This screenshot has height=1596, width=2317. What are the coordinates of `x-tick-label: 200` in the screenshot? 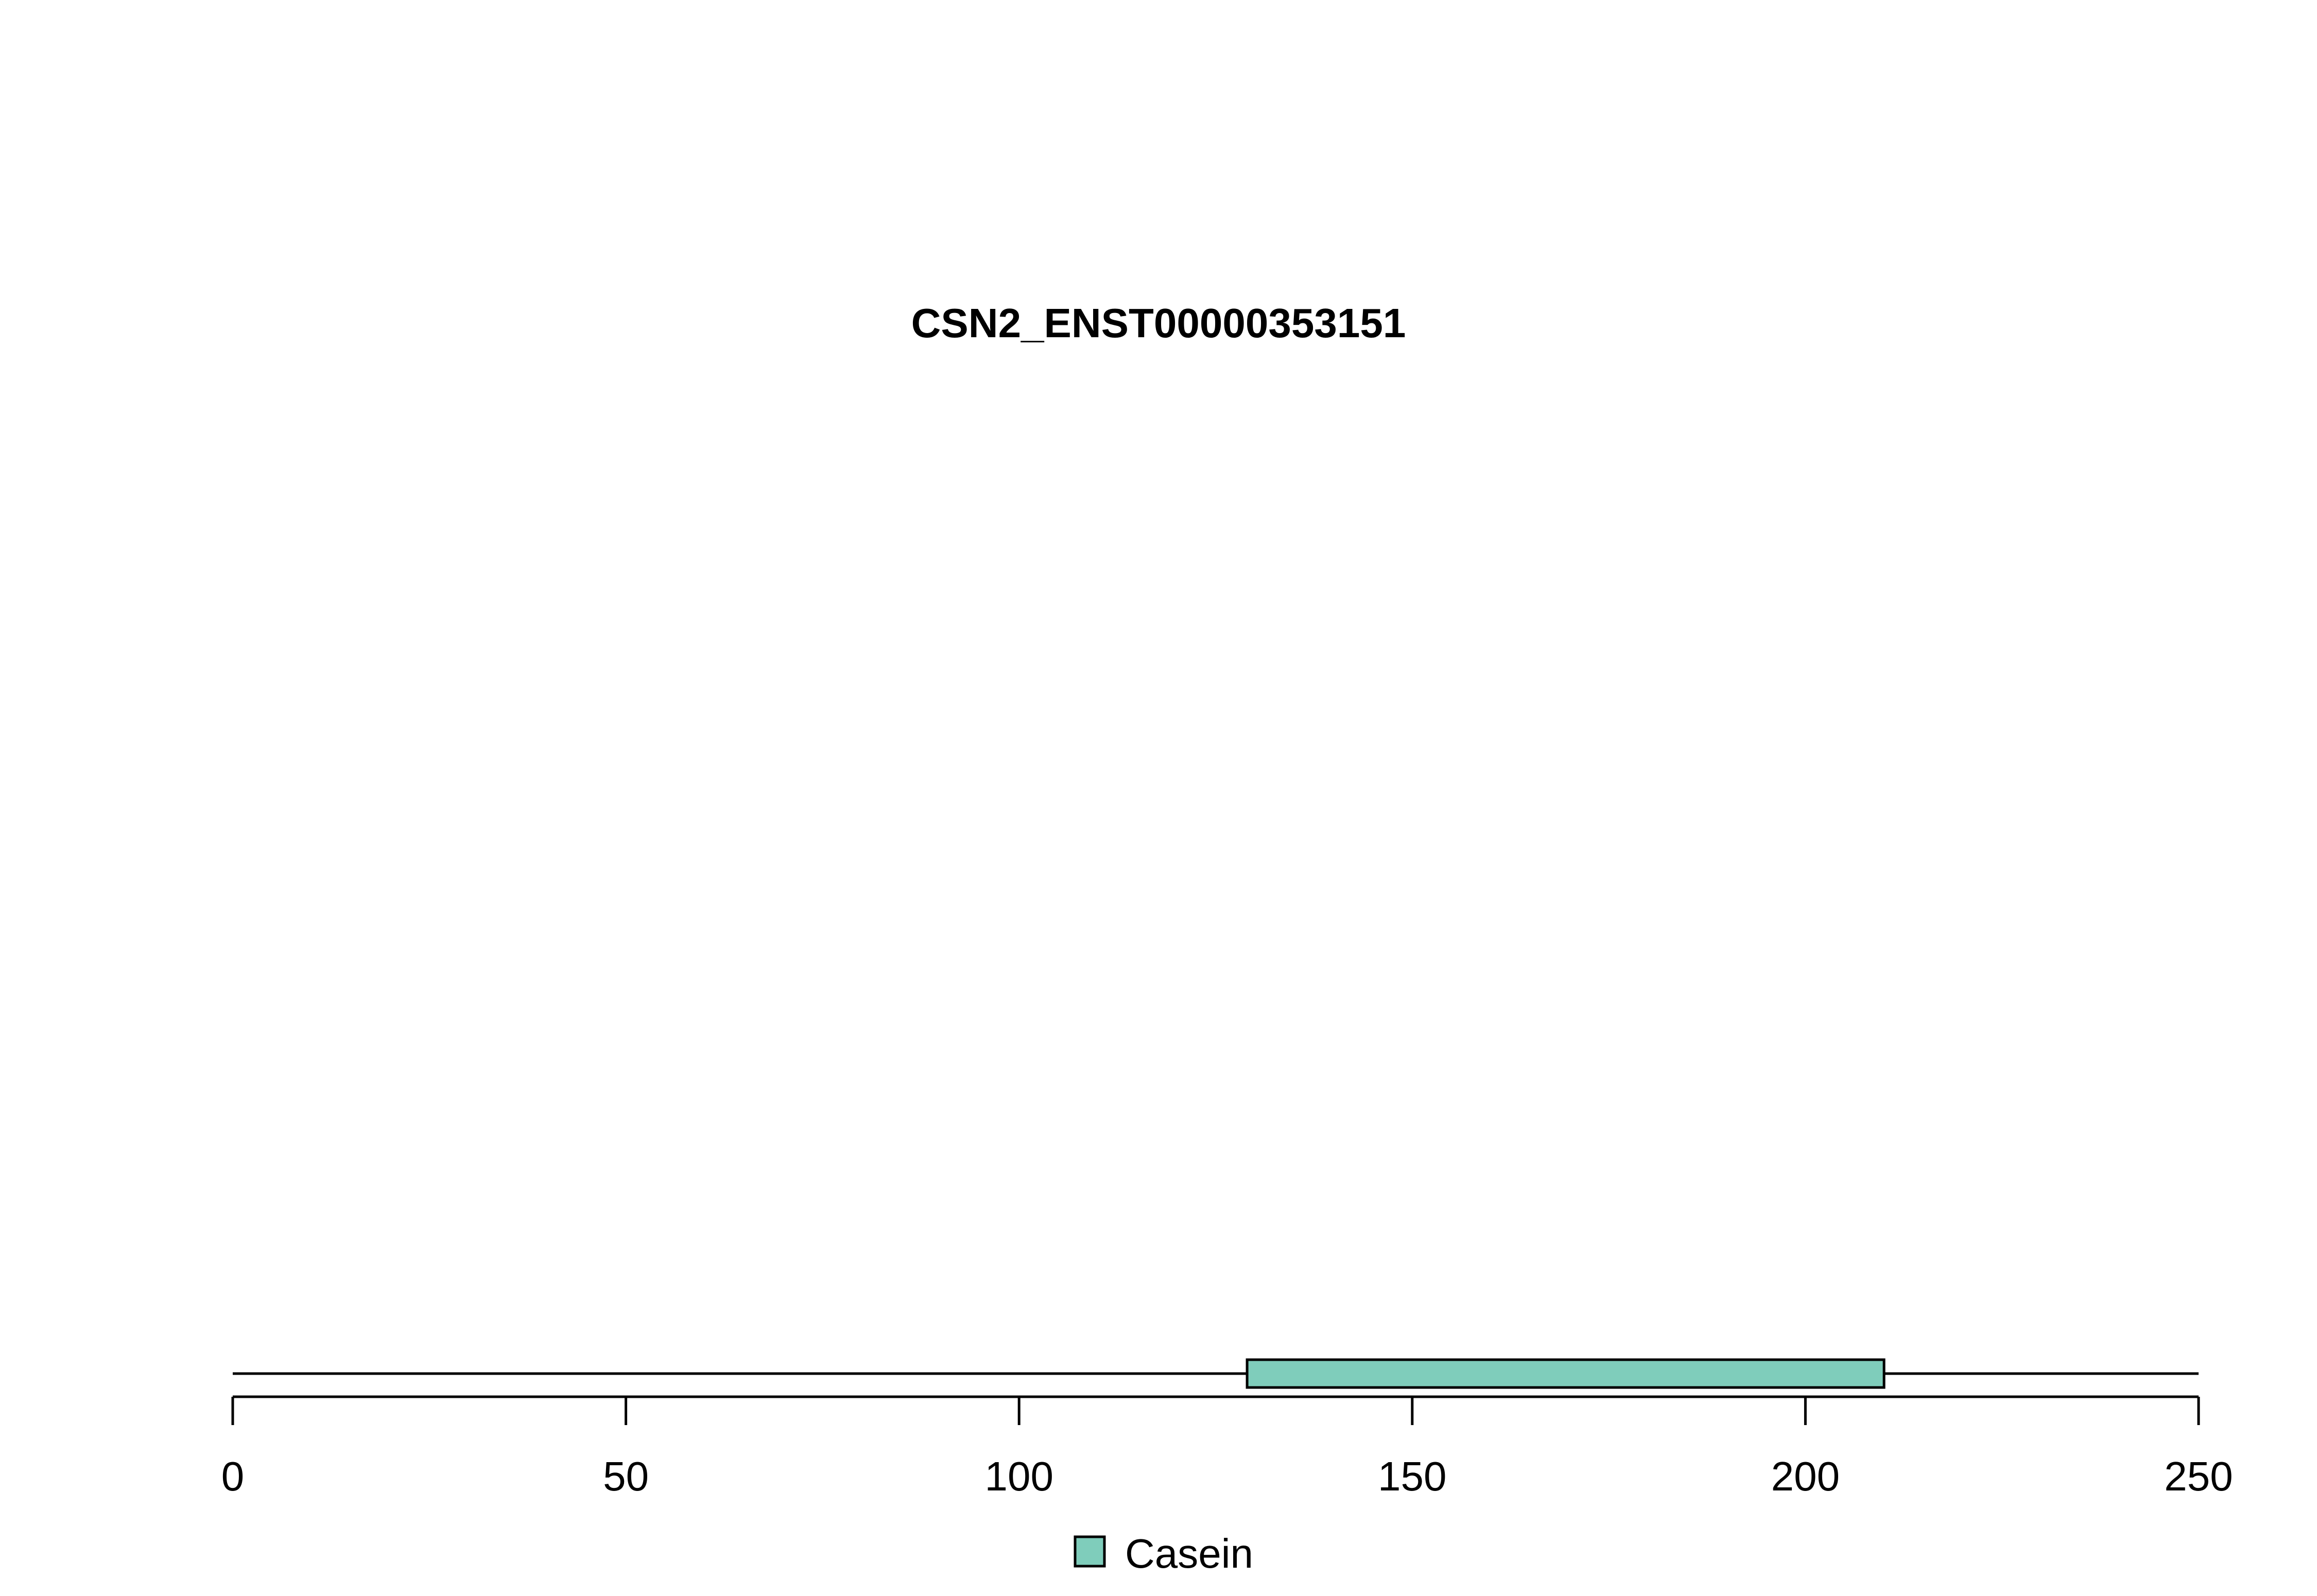 It's located at (1805, 1476).